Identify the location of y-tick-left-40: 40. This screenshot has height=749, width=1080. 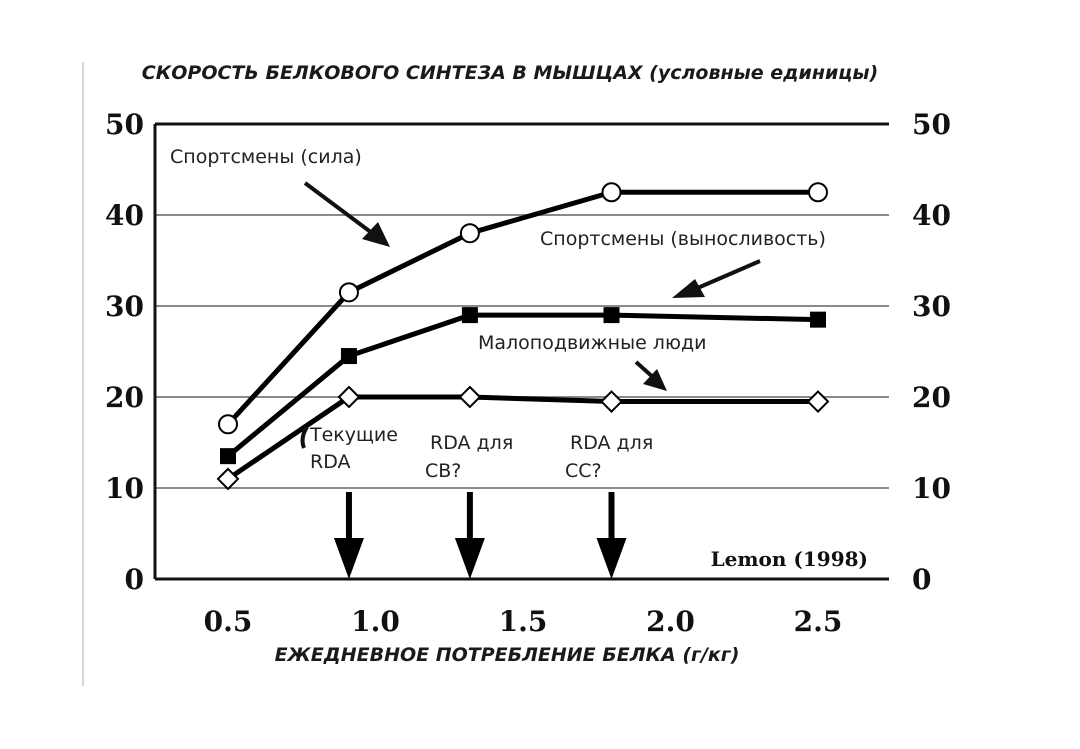
(124, 215).